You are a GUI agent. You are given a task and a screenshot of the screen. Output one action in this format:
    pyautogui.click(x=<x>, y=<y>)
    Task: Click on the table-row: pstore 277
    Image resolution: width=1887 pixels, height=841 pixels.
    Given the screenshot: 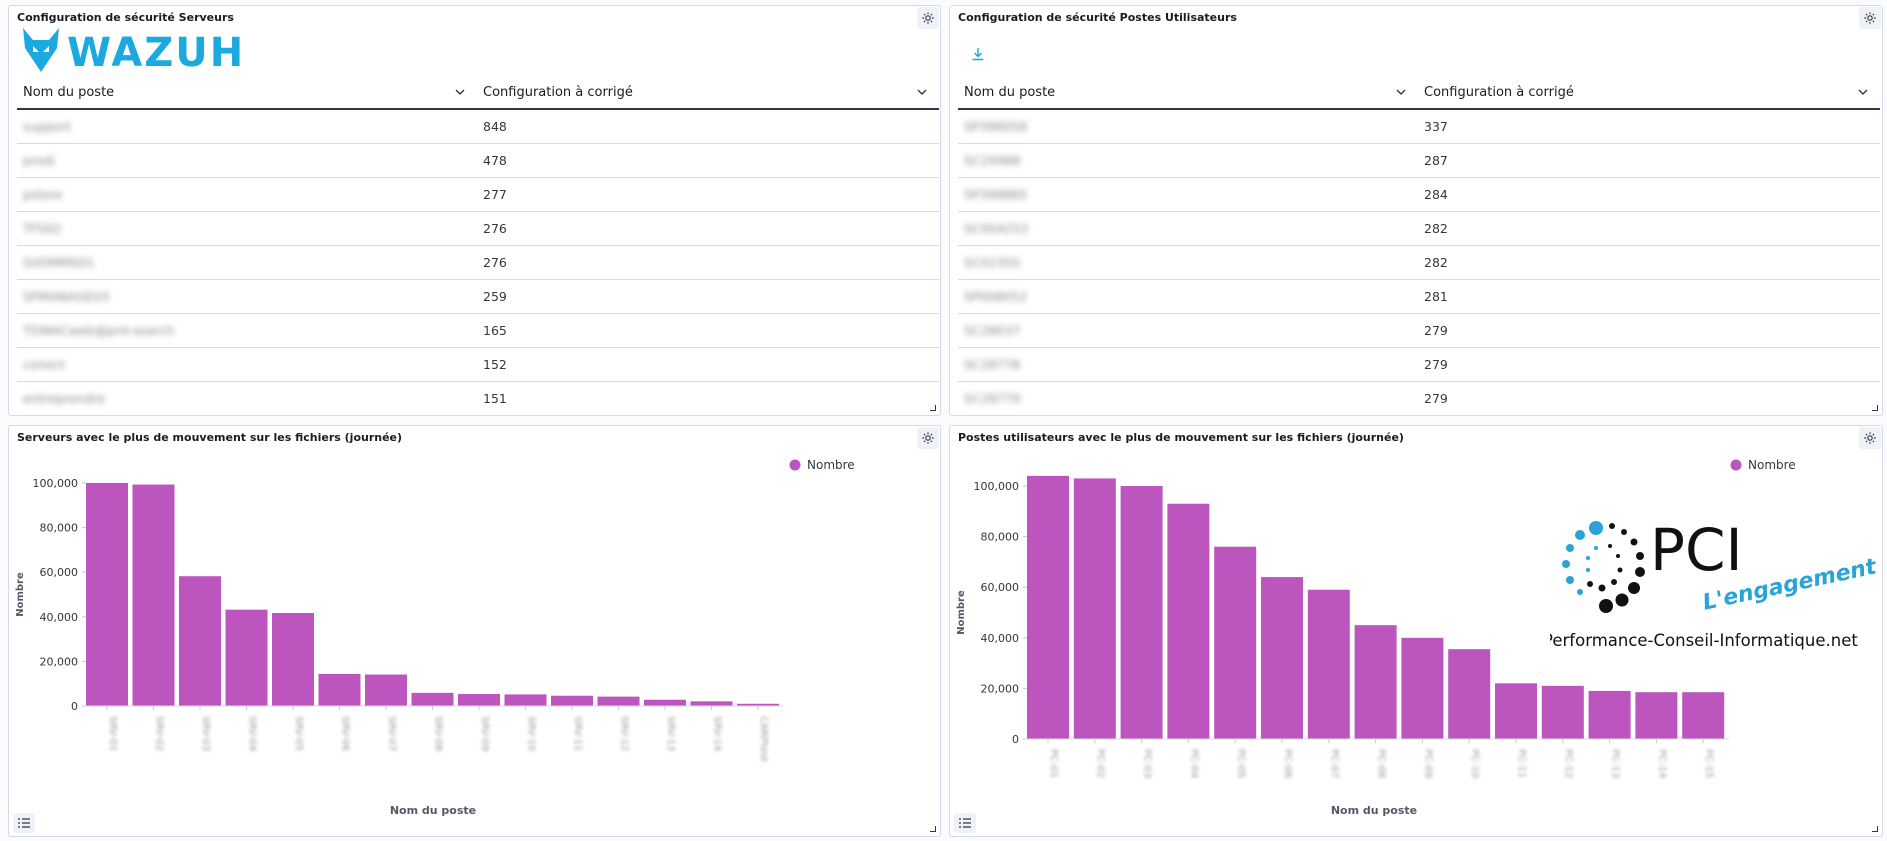 What is the action you would take?
    pyautogui.click(x=478, y=194)
    